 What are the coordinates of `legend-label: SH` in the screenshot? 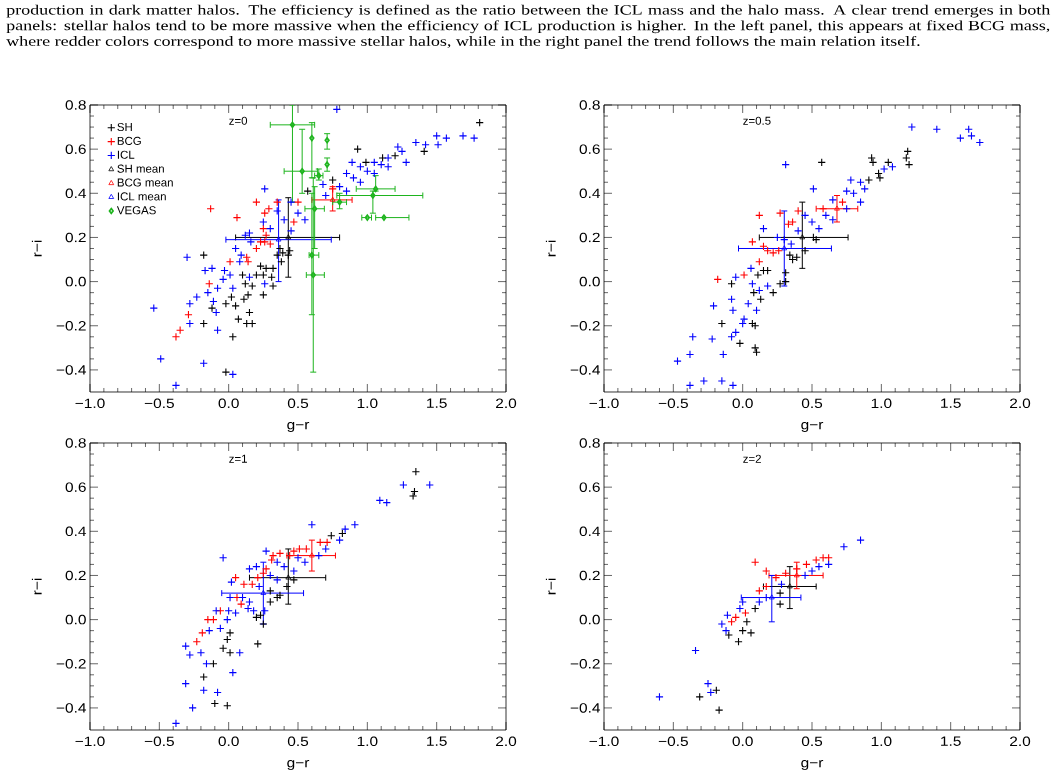 It's located at (124, 127).